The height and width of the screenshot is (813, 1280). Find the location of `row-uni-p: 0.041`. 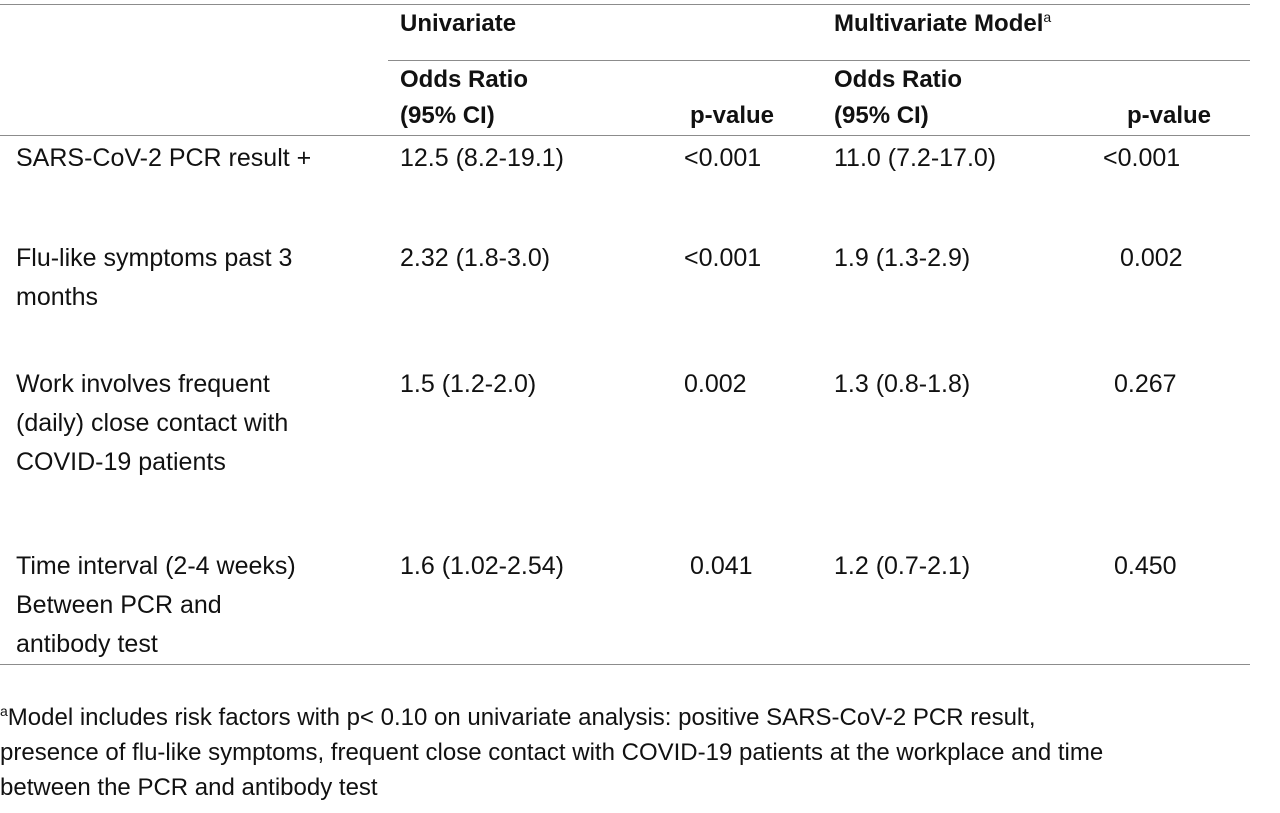

row-uni-p: 0.041 is located at coordinates (721, 566).